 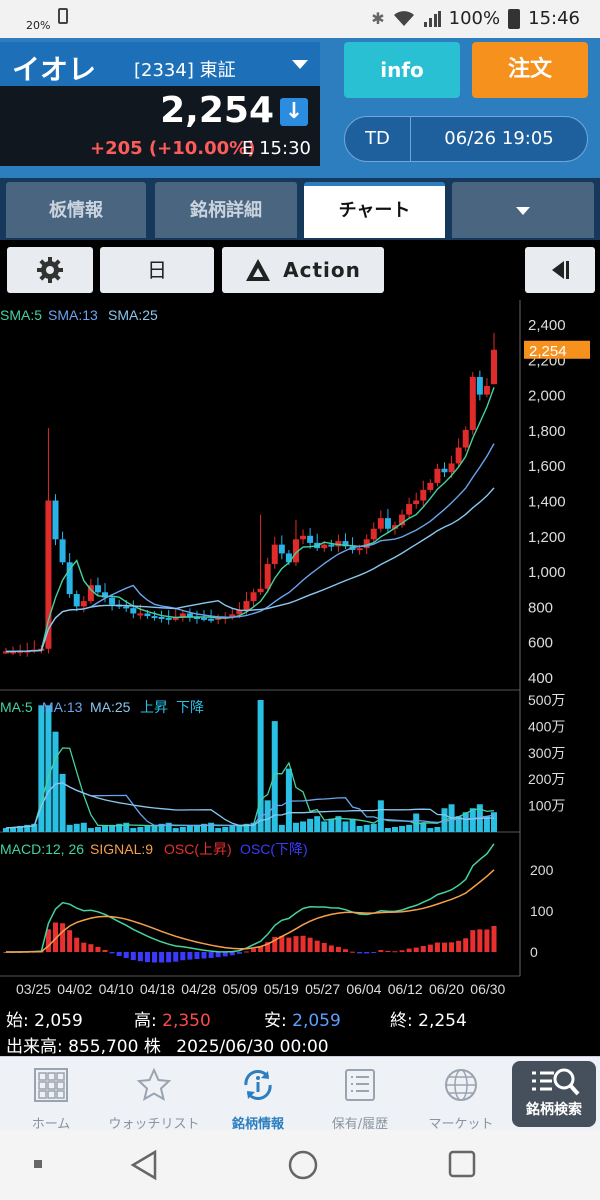 I want to click on collapse-panel-button, so click(x=560, y=270).